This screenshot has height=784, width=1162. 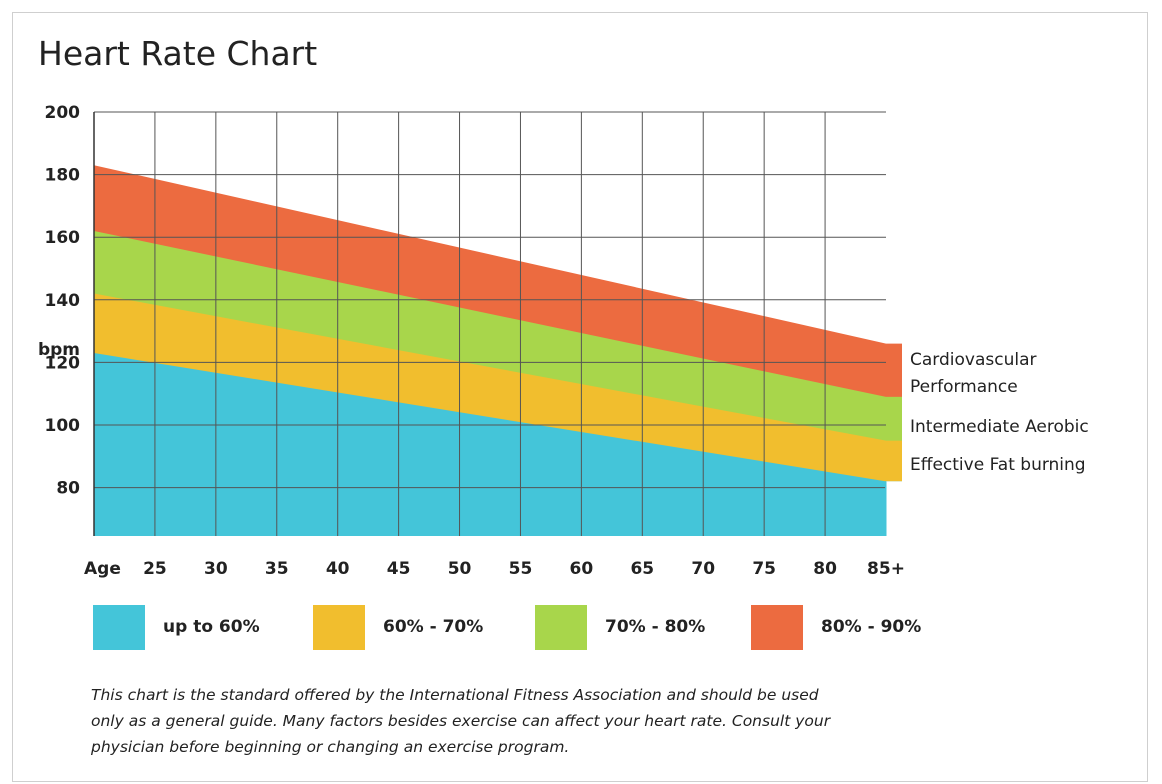 I want to click on zone-label: Performance, so click(x=964, y=387).